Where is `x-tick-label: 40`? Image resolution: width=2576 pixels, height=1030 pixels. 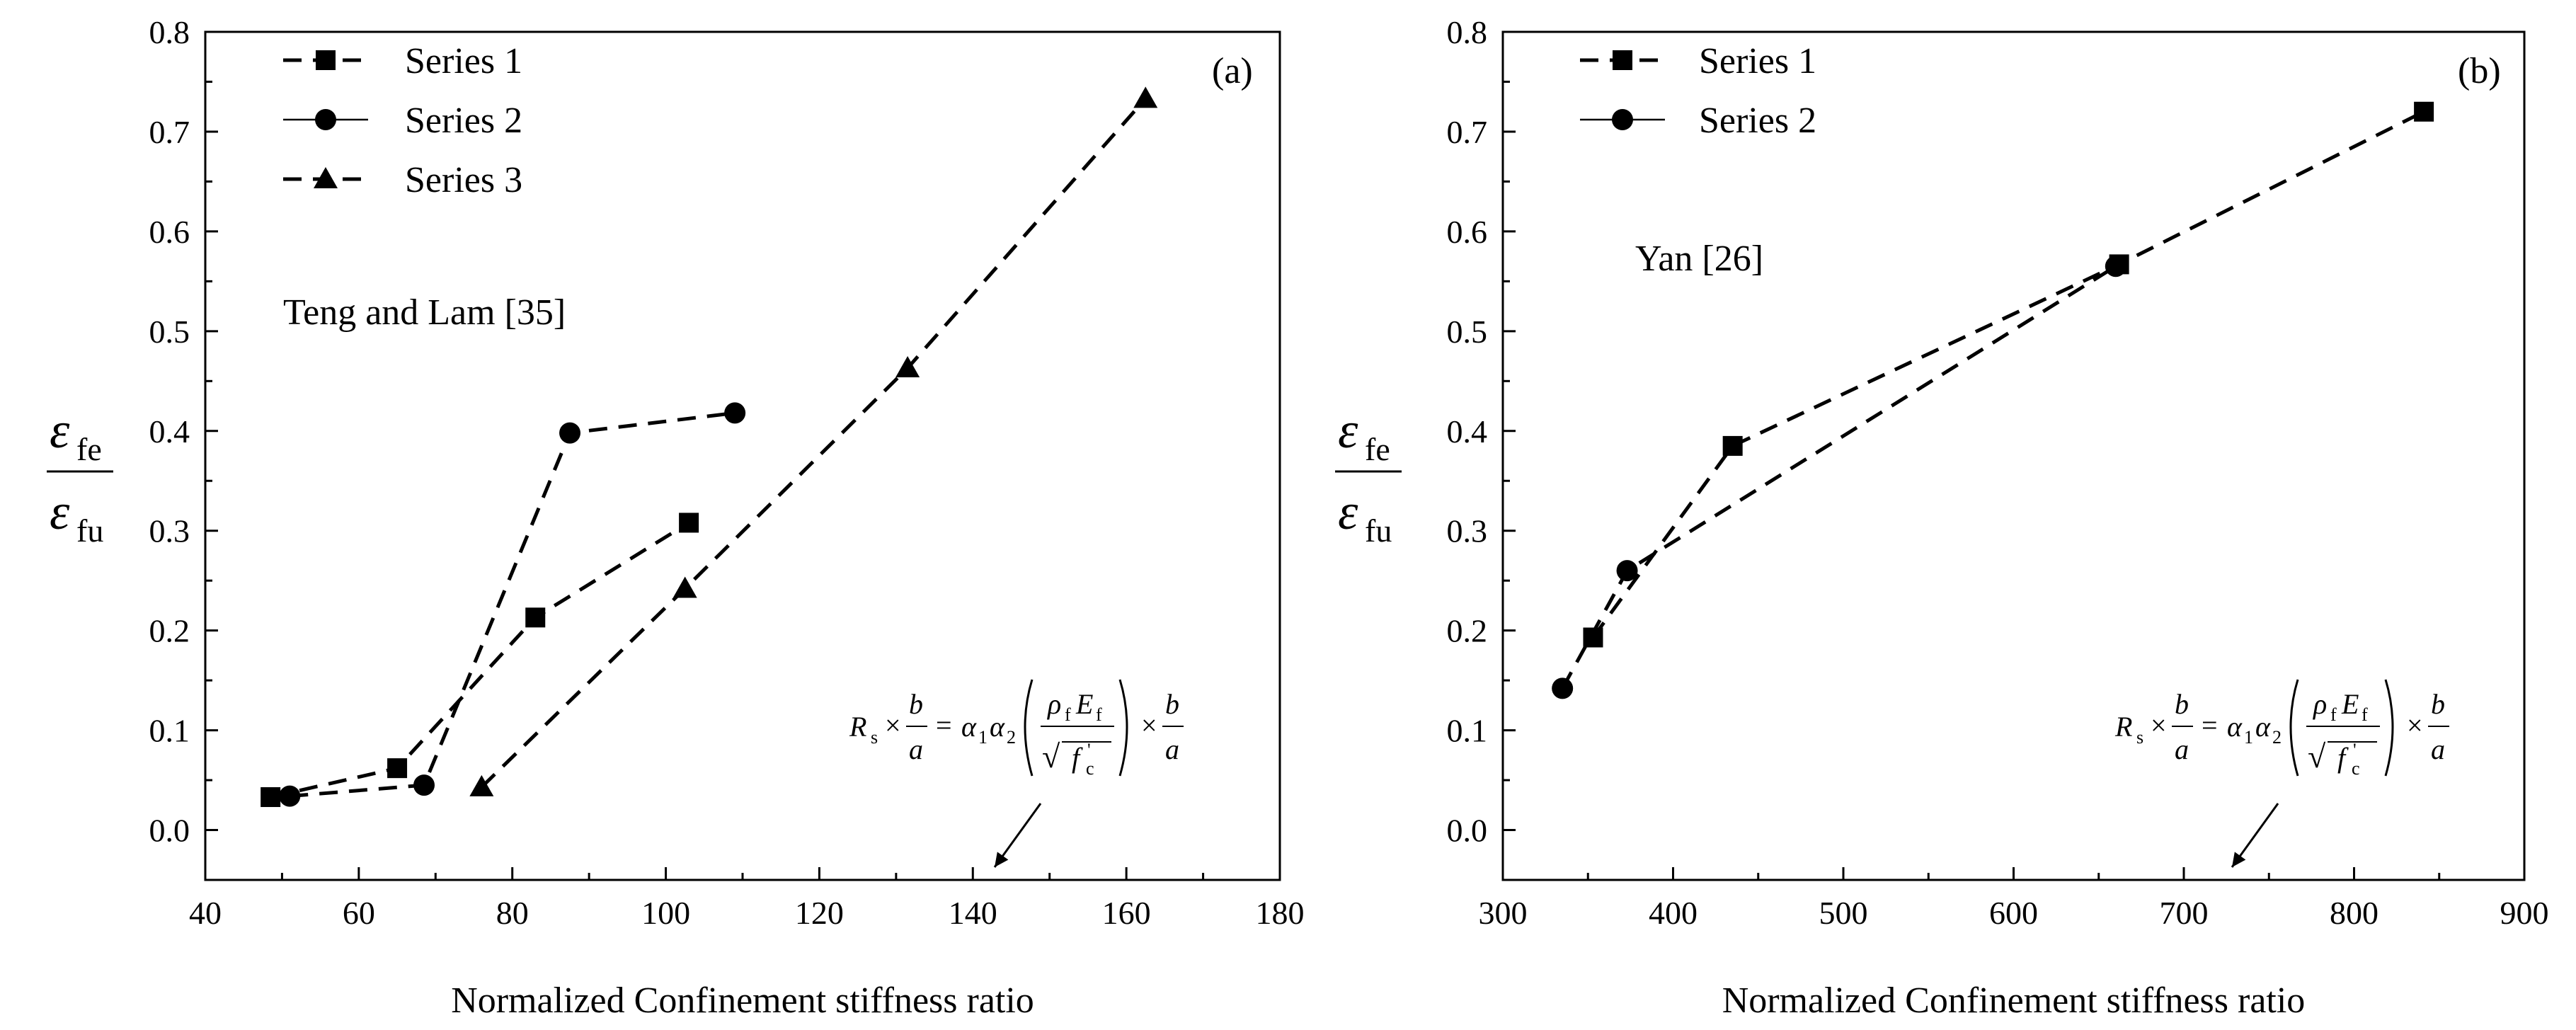 x-tick-label: 40 is located at coordinates (205, 913).